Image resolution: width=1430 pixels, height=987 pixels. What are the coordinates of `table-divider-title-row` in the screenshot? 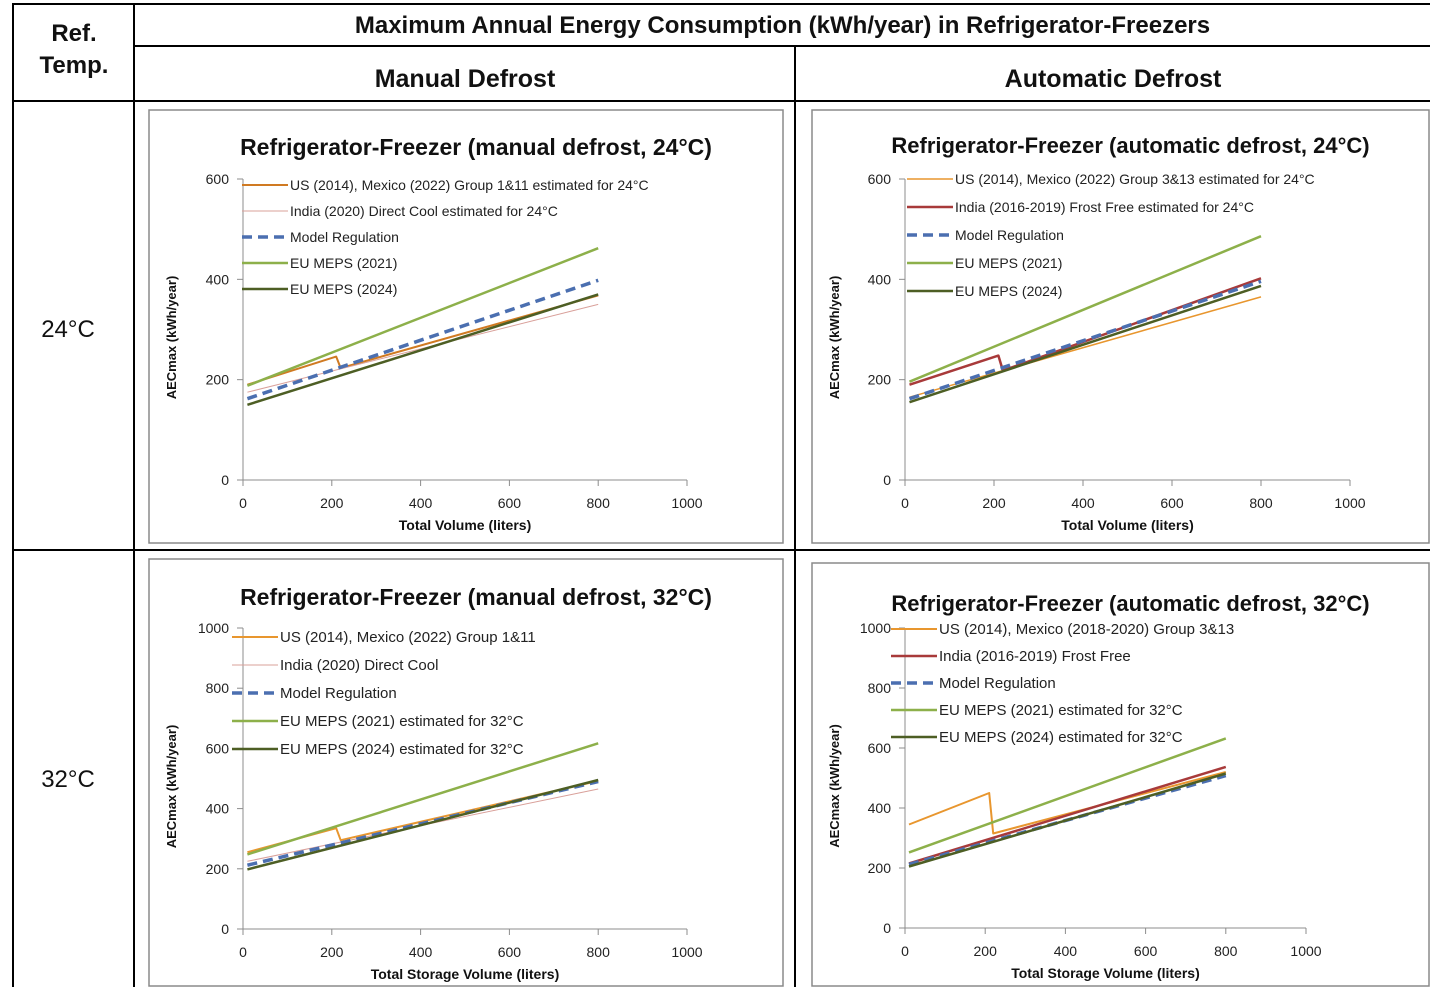 It's located at (781, 46).